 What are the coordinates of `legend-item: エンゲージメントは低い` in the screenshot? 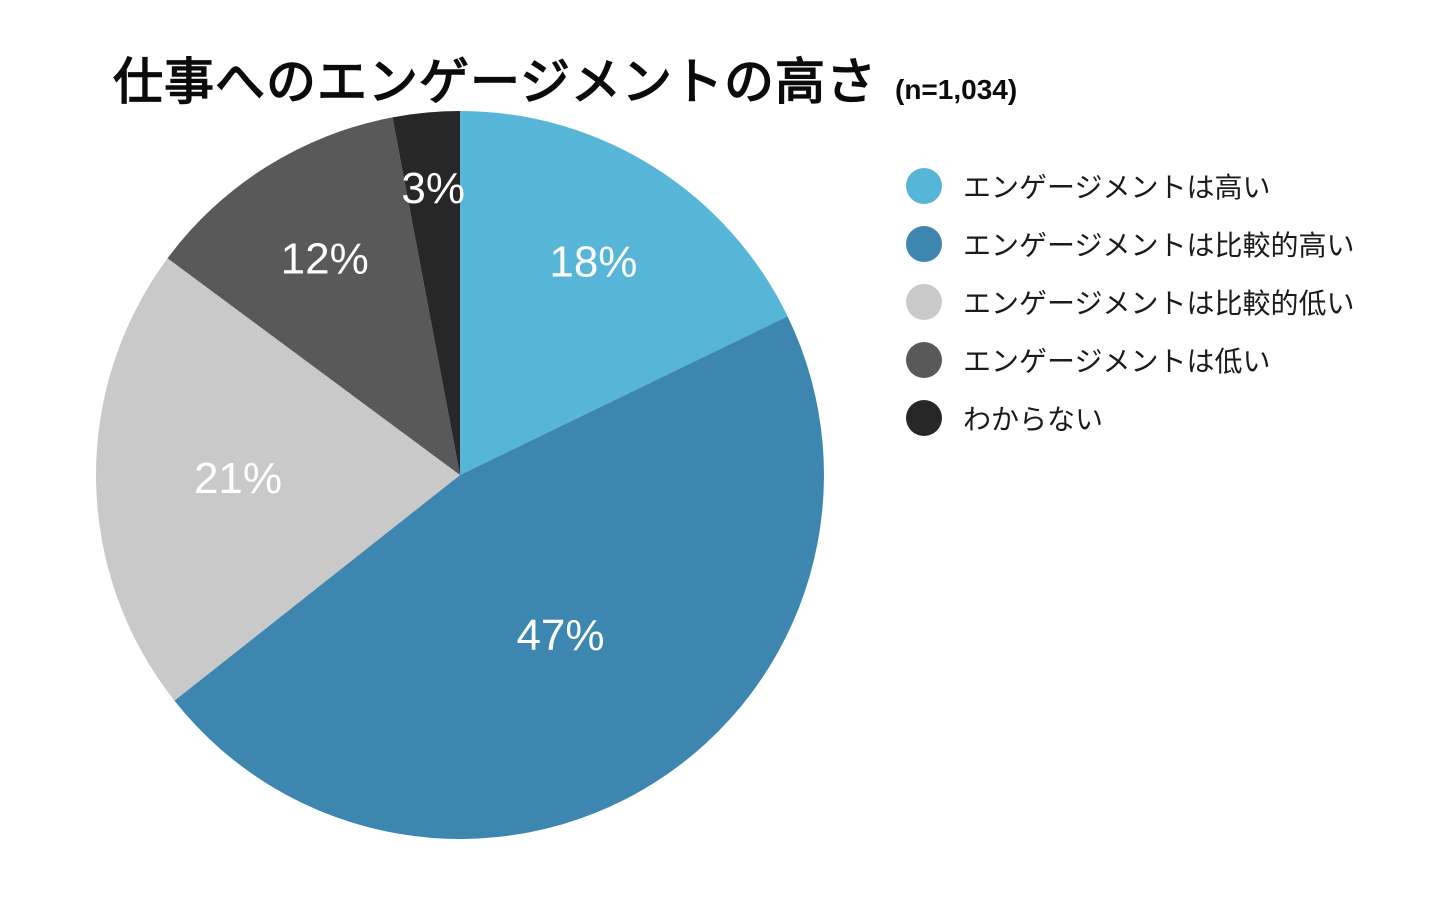 It's located at (1130, 360).